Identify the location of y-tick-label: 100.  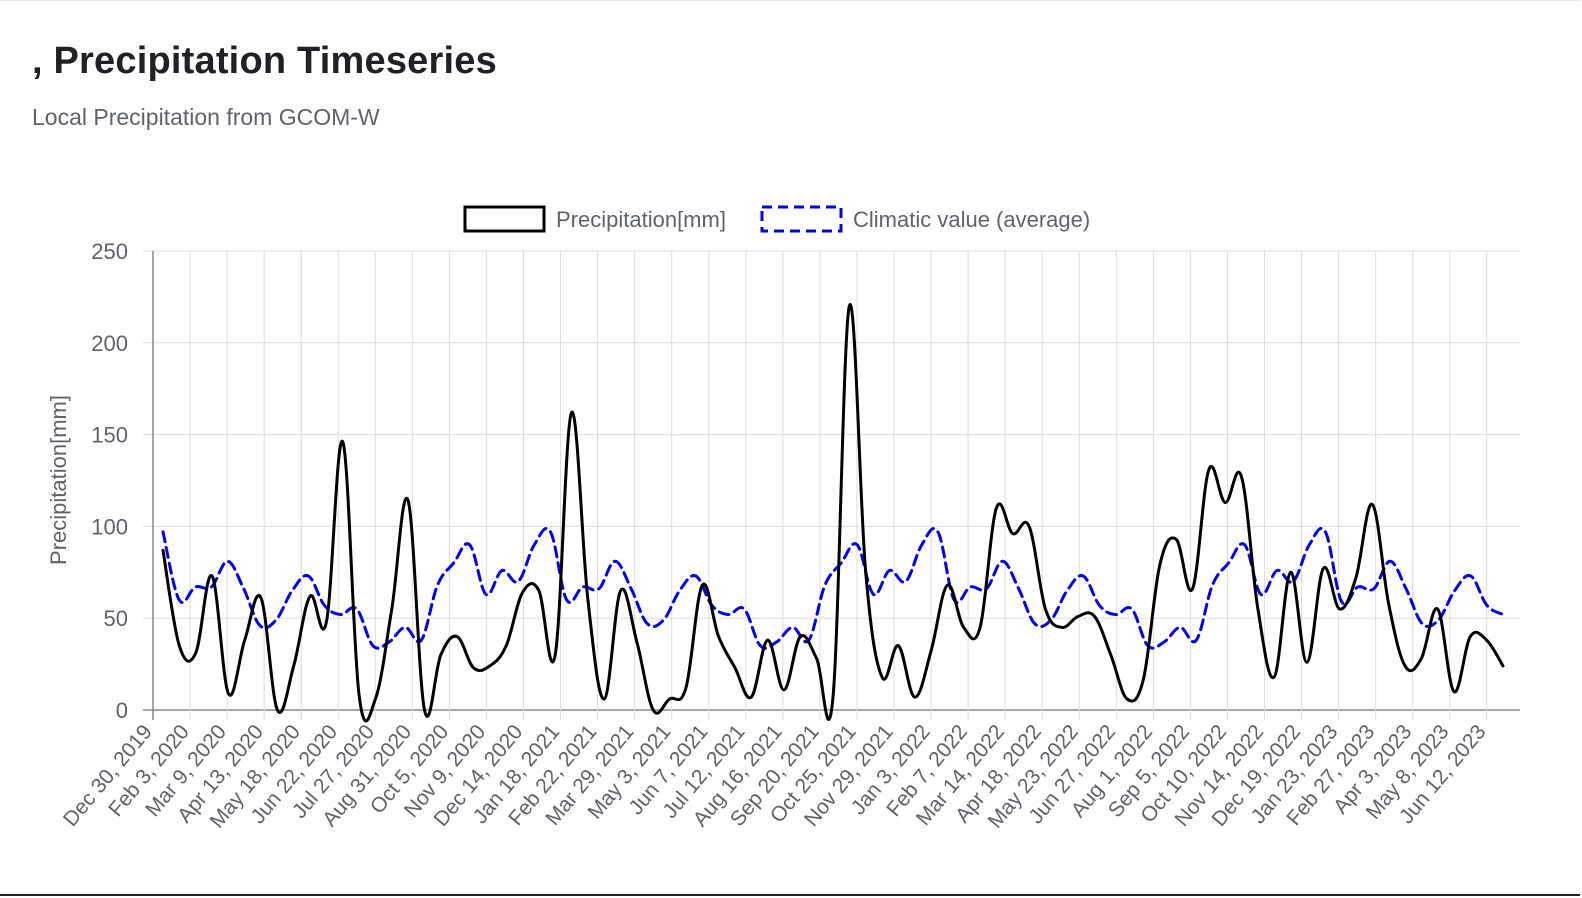
(109, 526).